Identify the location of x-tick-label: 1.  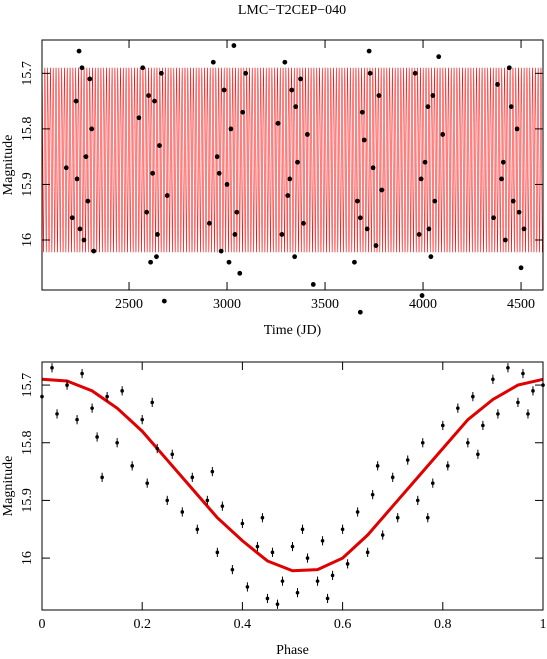
(543, 624).